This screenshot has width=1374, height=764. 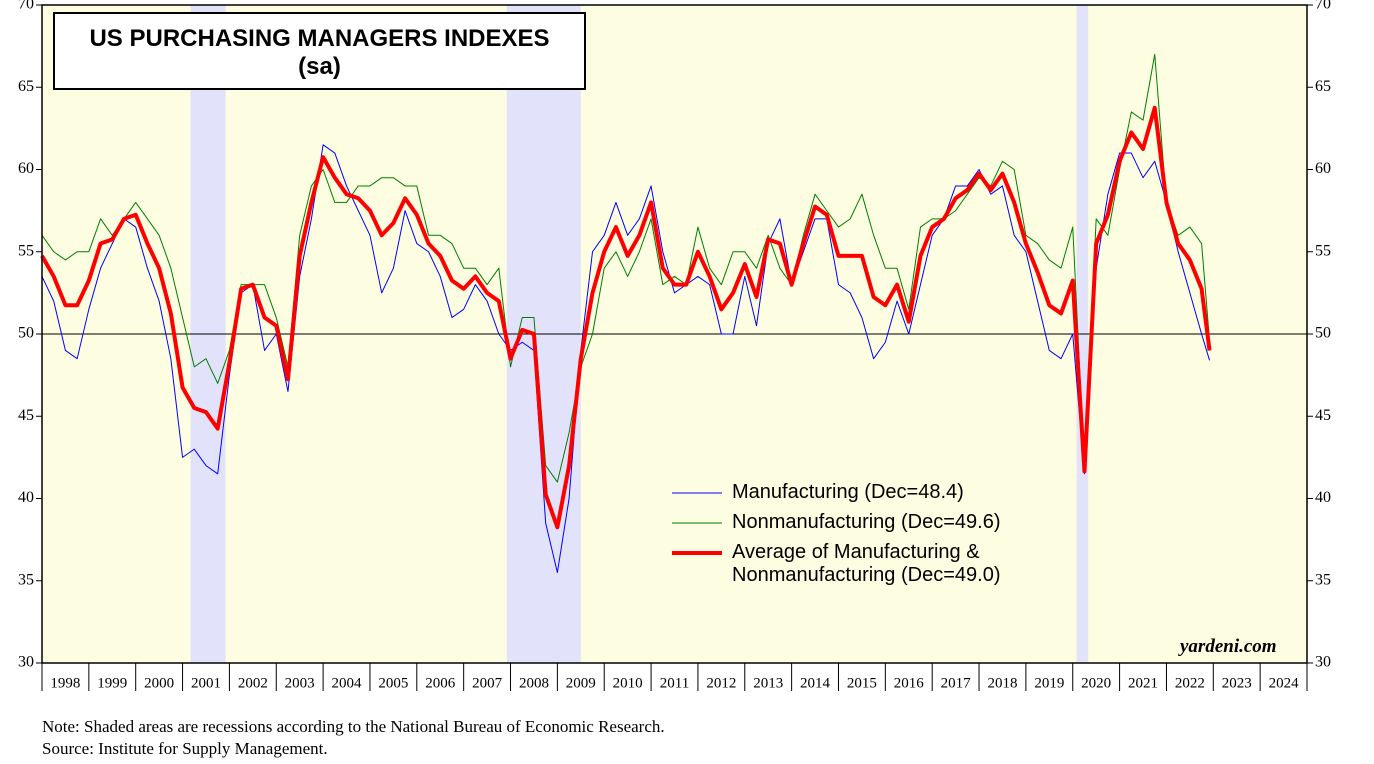 I want to click on legend-item: Manufacturing (Dec=48.4), so click(x=862, y=493).